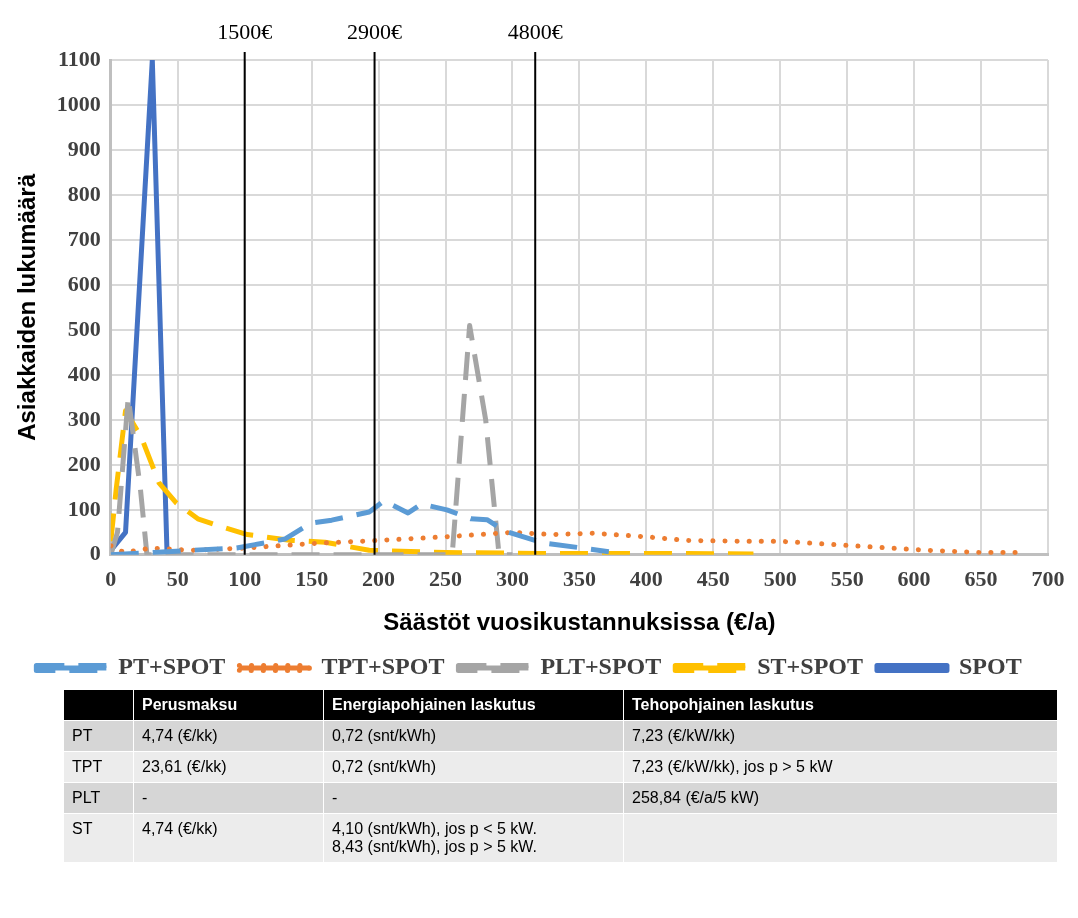  Describe the element at coordinates (27, 307) in the screenshot. I see `y-axis-title: Asiakkaiden lukumäärä` at that location.